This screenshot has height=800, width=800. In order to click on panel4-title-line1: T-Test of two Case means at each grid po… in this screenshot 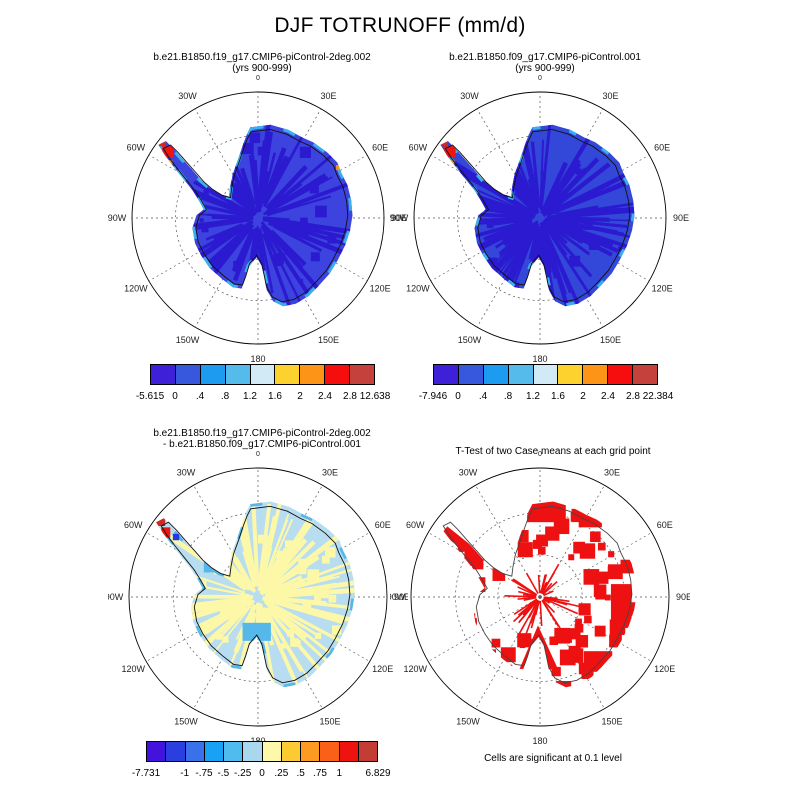, I will do `click(553, 451)`.